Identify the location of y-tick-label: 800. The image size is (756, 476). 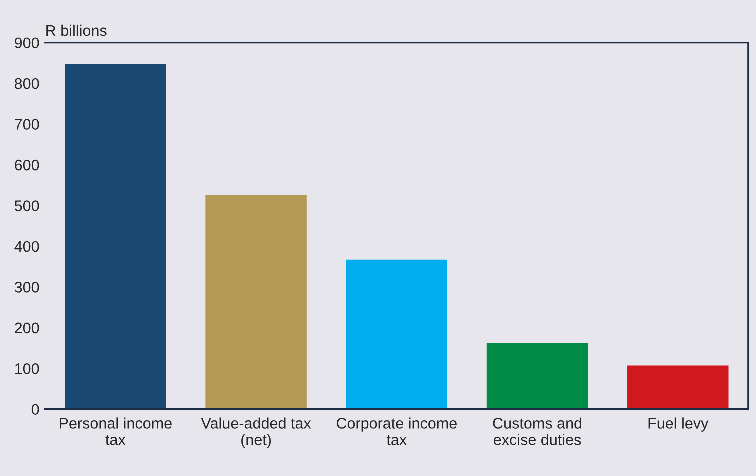
(27, 84).